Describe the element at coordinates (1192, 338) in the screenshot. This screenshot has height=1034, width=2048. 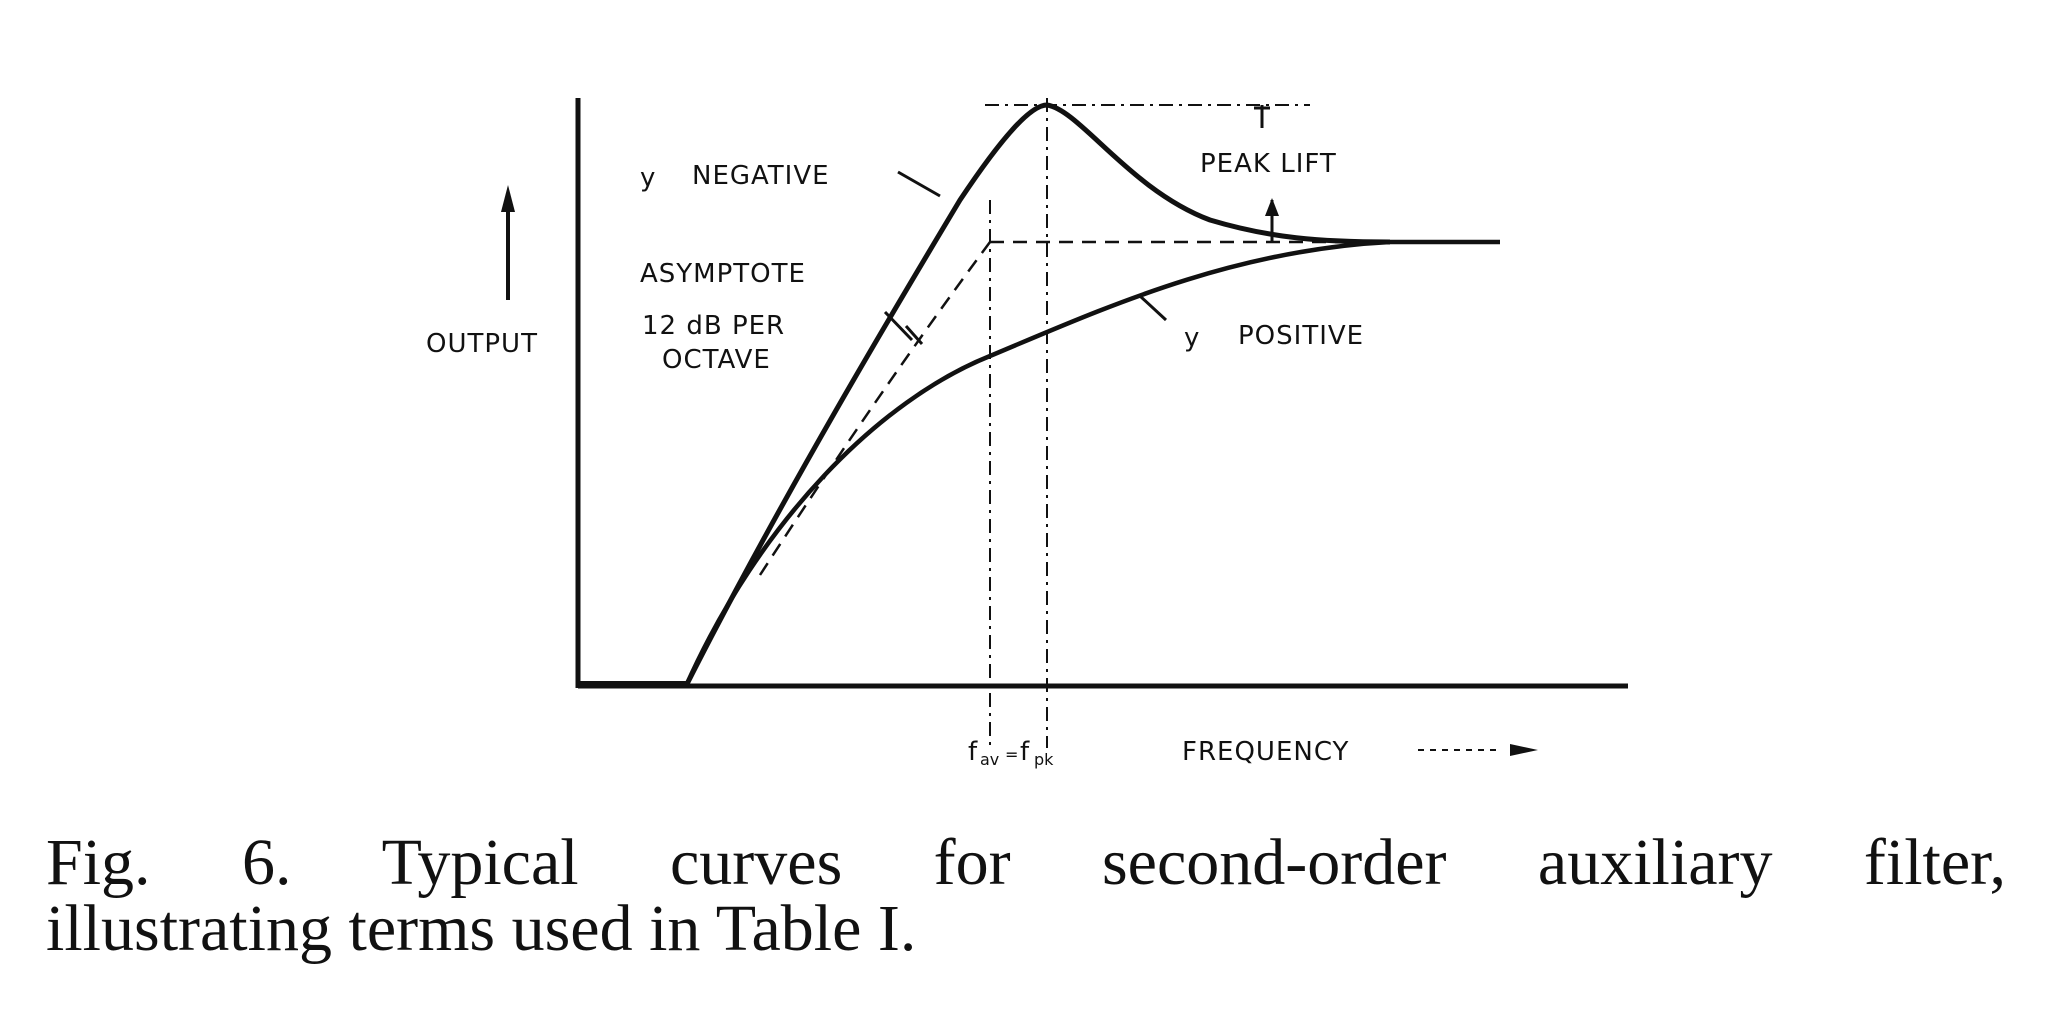
I see `positive-symbol: y` at that location.